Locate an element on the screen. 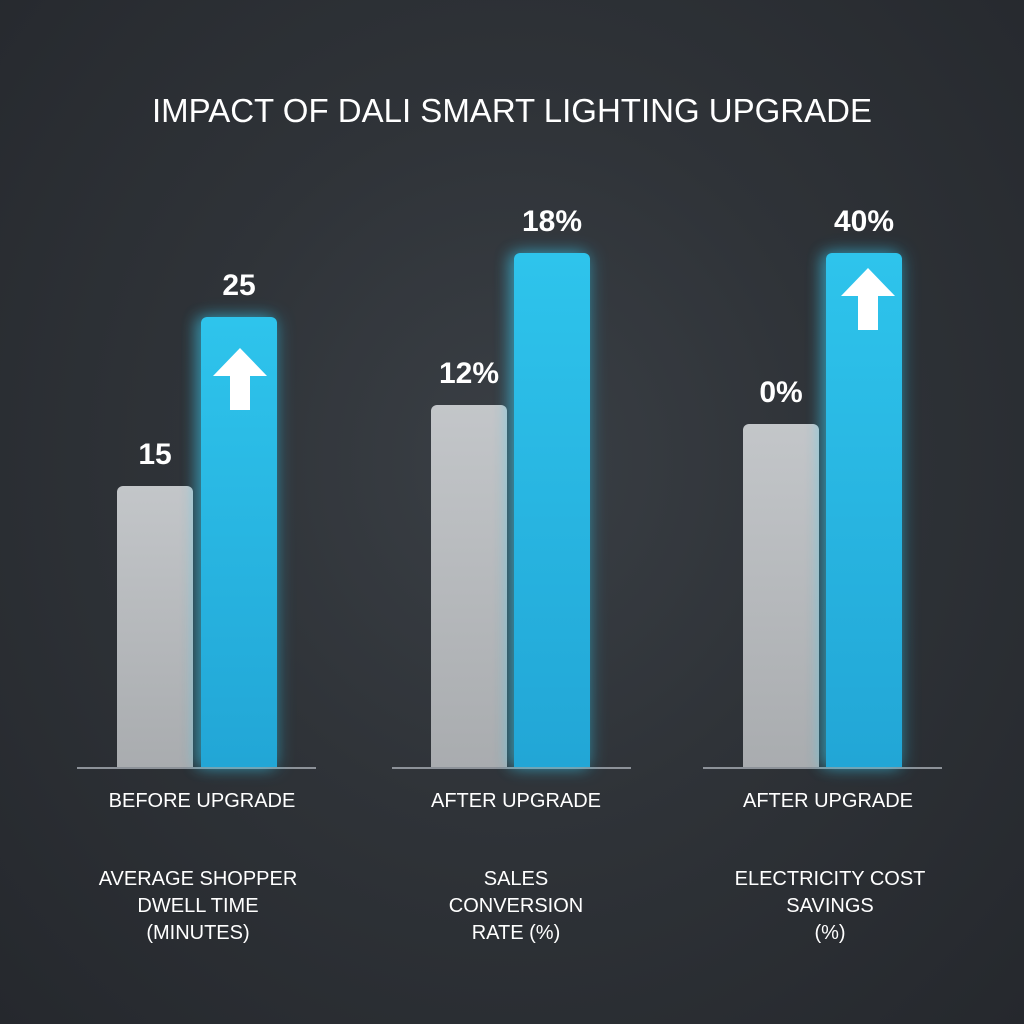 This screenshot has width=1024, height=1024. value-label-electricity-after: 40% is located at coordinates (864, 221).